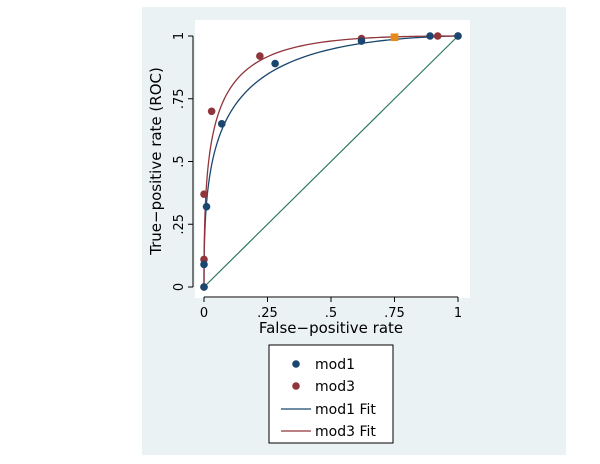  What do you see at coordinates (267, 313) in the screenshot?
I see `x-tick-label: .25` at bounding box center [267, 313].